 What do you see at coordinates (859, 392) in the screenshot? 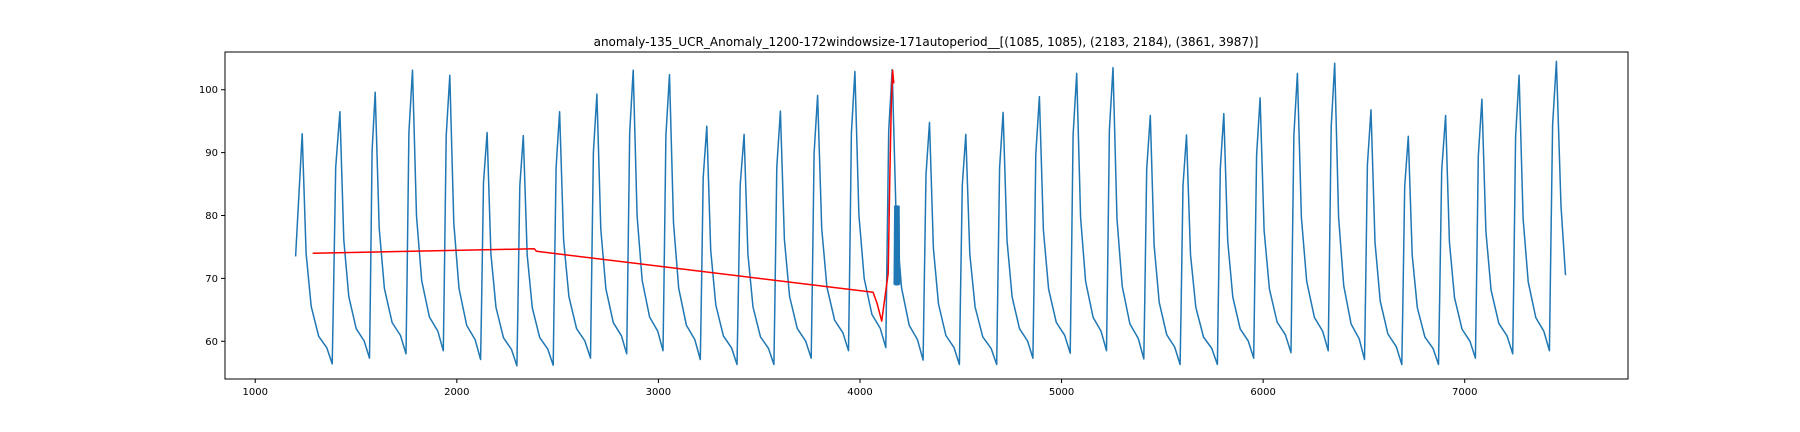
I see `x-tick-label: 4000` at bounding box center [859, 392].